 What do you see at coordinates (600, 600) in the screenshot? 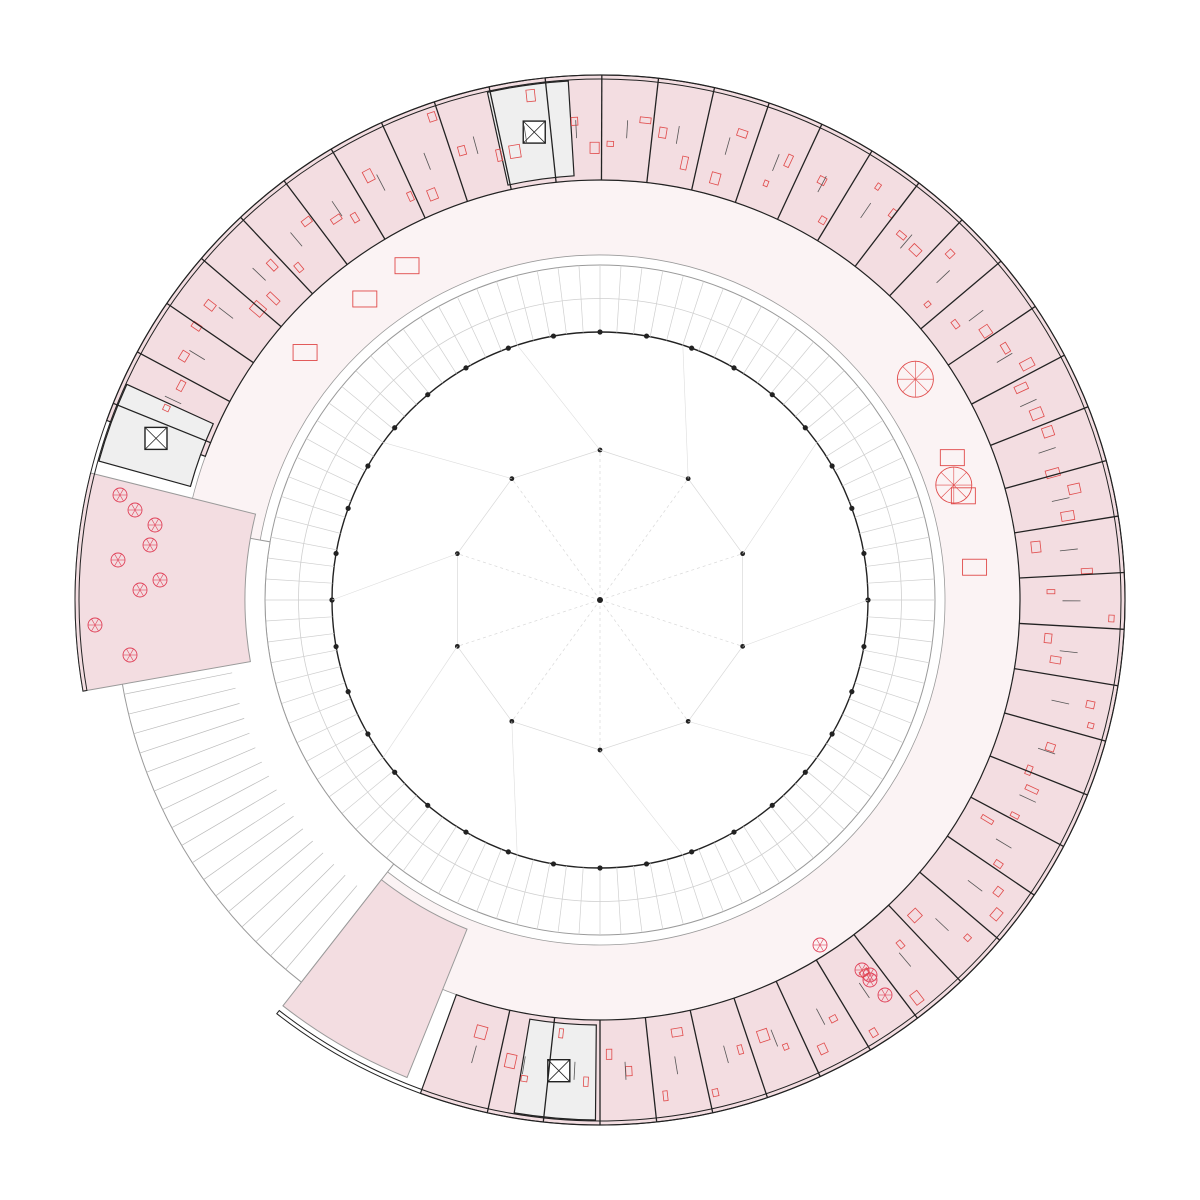
I see `roof-center` at bounding box center [600, 600].